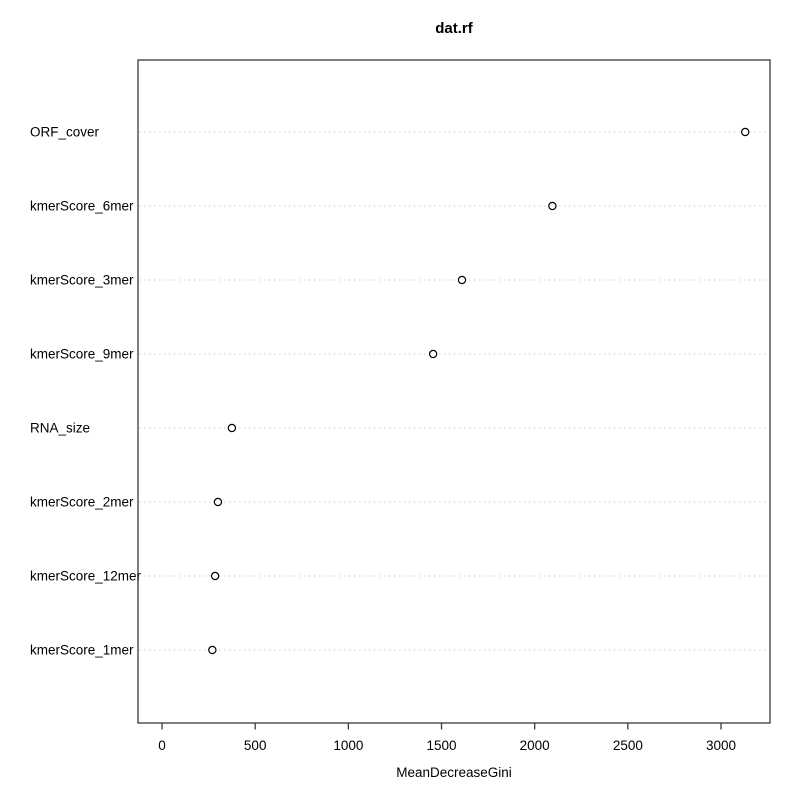  I want to click on x-tick-label: 500, so click(255, 745).